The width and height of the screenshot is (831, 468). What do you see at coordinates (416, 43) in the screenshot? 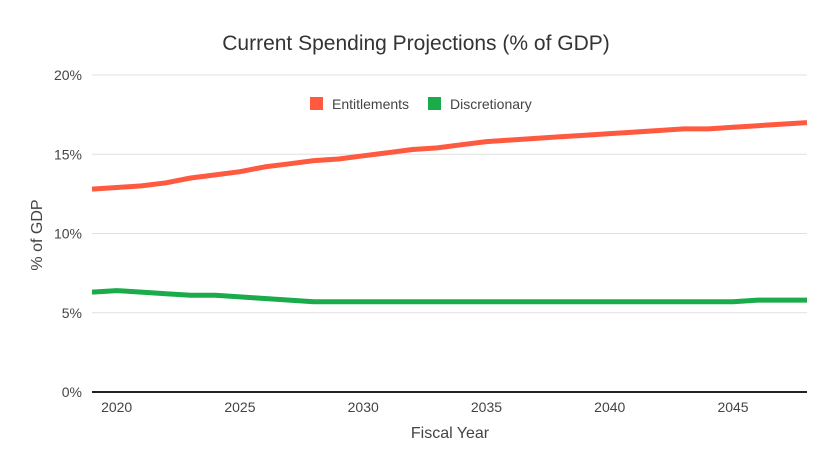
I see `chart-title: Current Spending Projections (% of GDP)` at bounding box center [416, 43].